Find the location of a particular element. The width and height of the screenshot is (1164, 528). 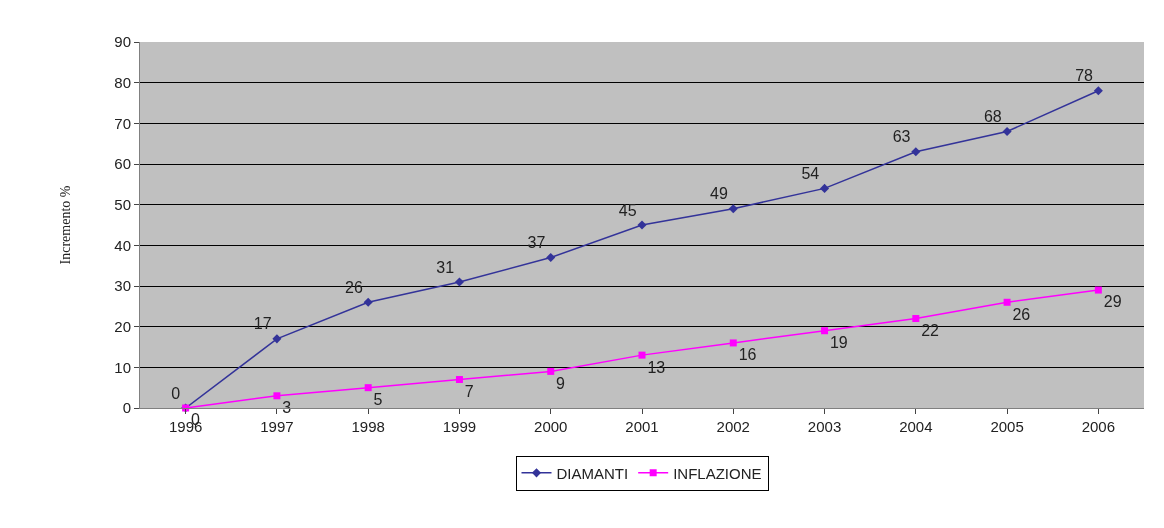

data-label: 7 is located at coordinates (469, 391).